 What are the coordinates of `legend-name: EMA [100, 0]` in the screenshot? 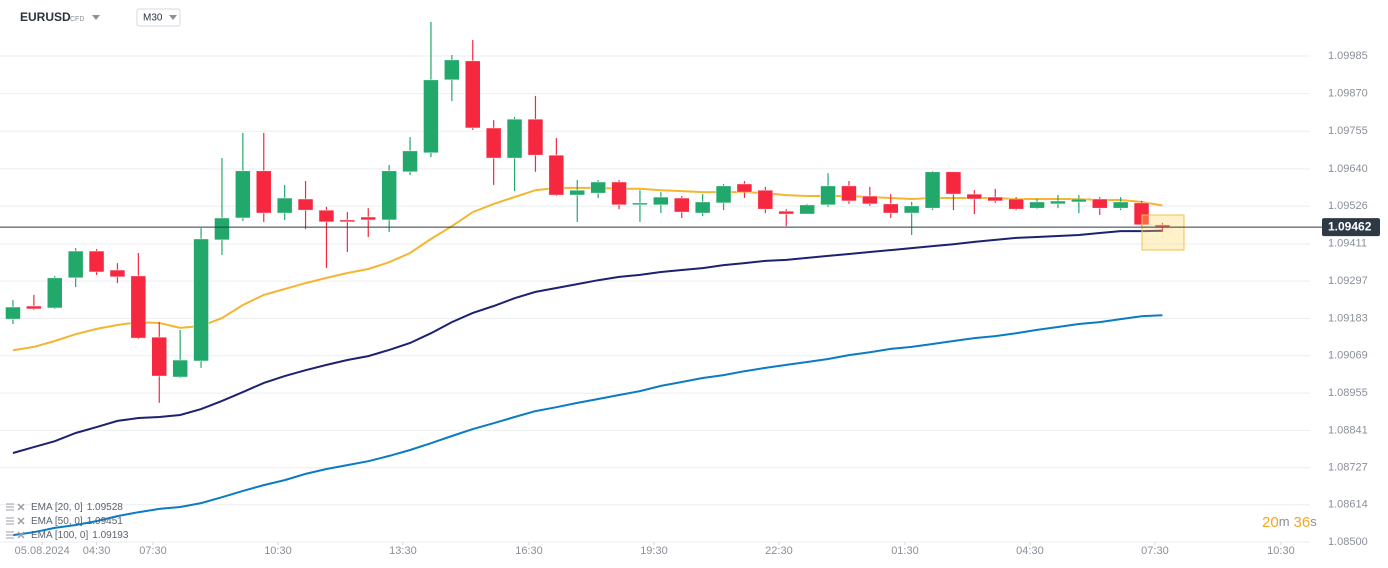 It's located at (59, 535).